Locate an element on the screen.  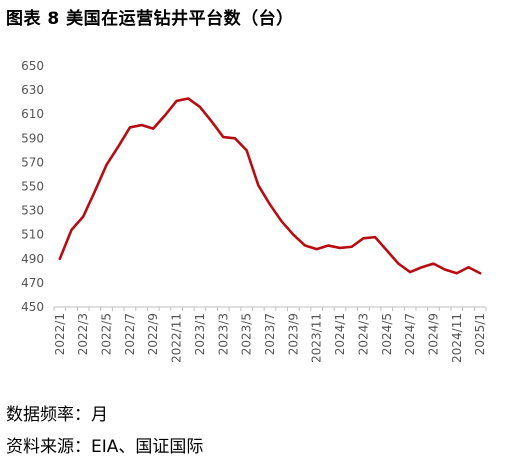
x-tick-label: 2024/1 is located at coordinates (340, 334).